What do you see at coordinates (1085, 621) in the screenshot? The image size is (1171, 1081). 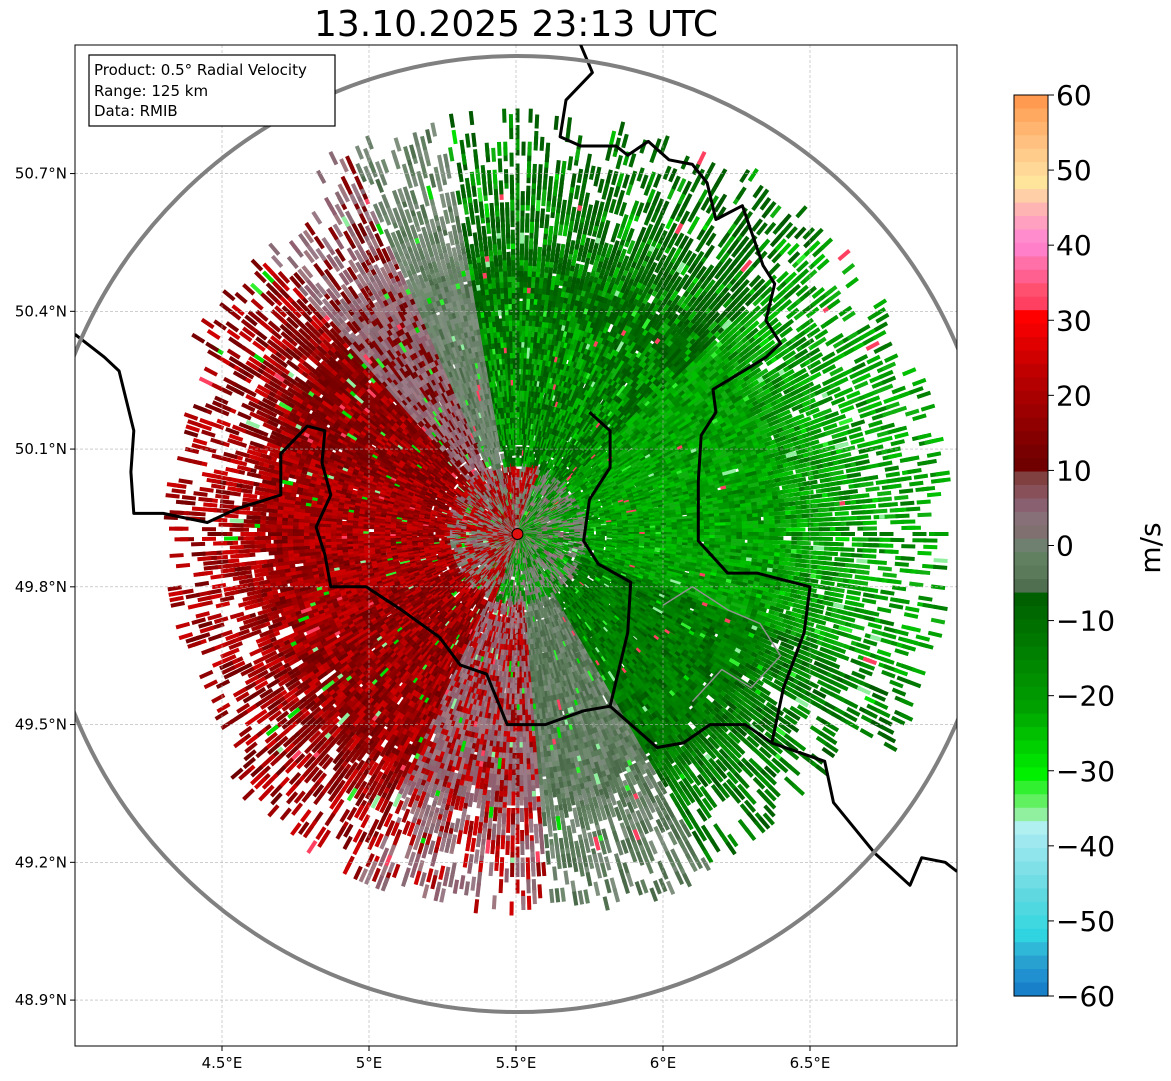 I see `colorbar-tick-label: −10` at bounding box center [1085, 621].